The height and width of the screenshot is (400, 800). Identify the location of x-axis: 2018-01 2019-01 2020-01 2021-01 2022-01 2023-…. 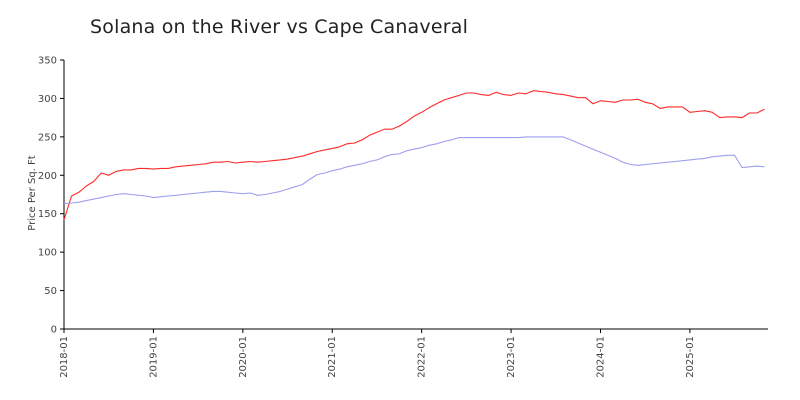
(413, 353).